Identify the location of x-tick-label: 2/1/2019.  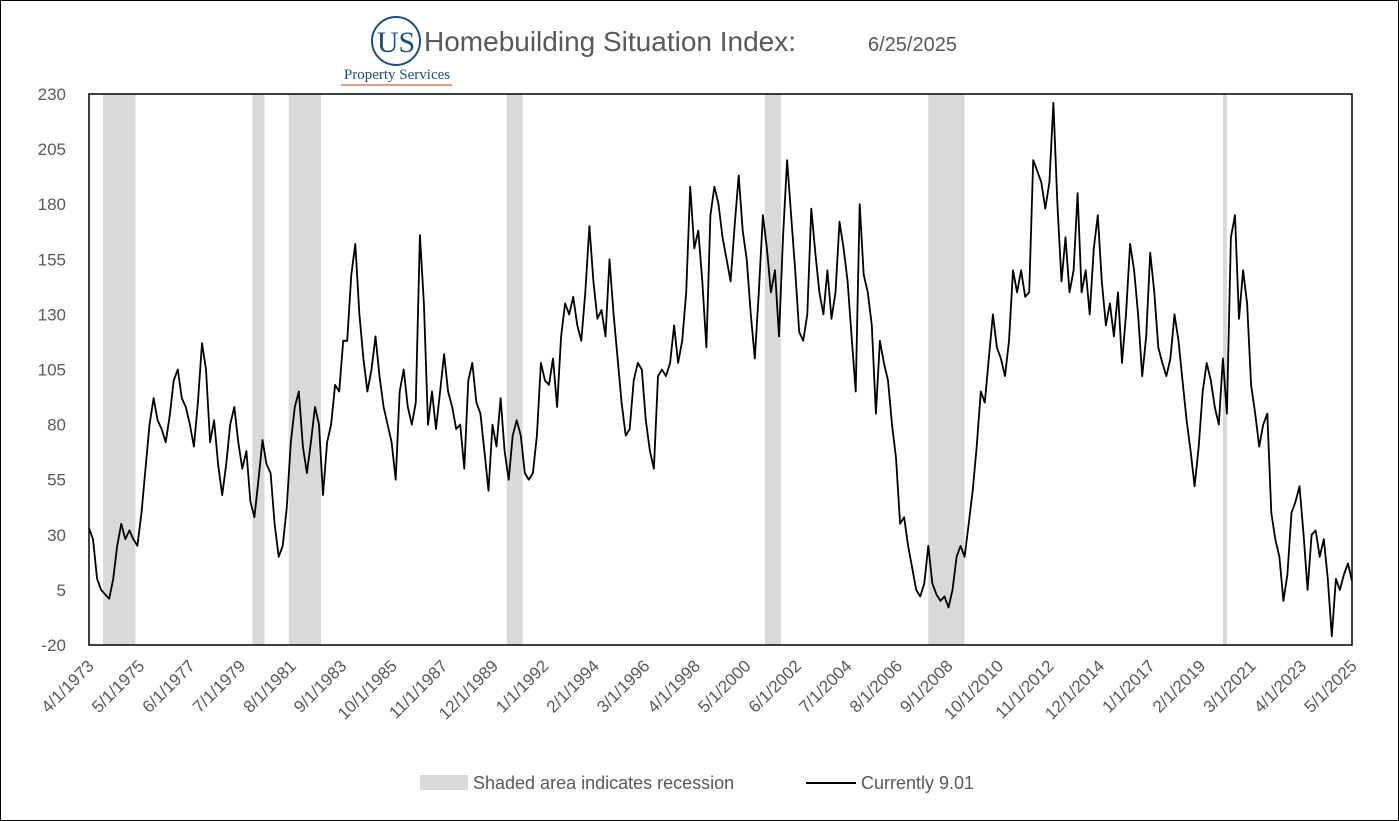
(1179, 686).